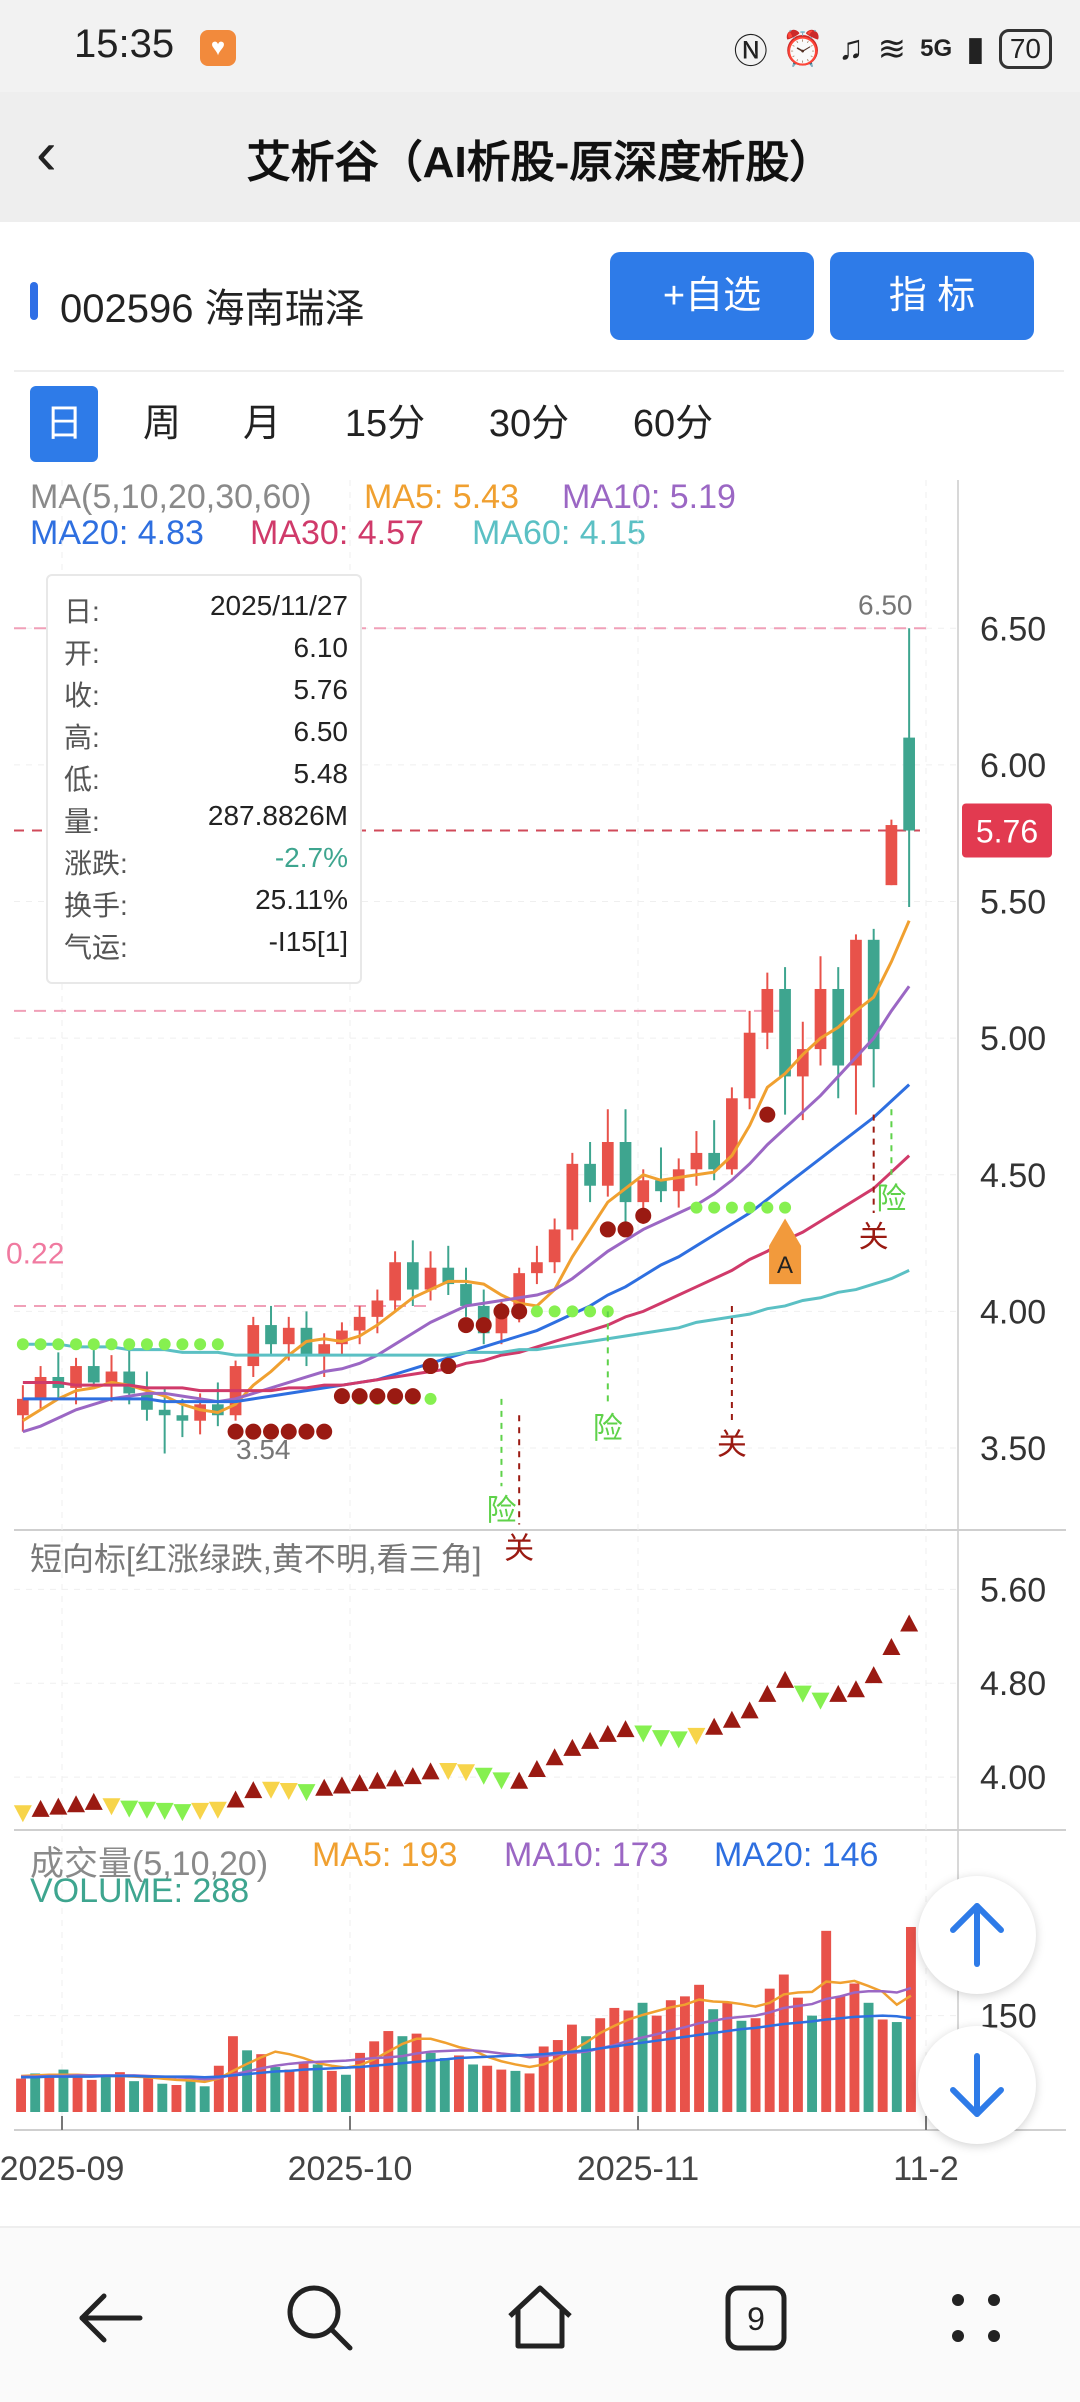 Image resolution: width=1080 pixels, height=2402 pixels. I want to click on indicator-y-tick-label: 4.80, so click(1013, 1684).